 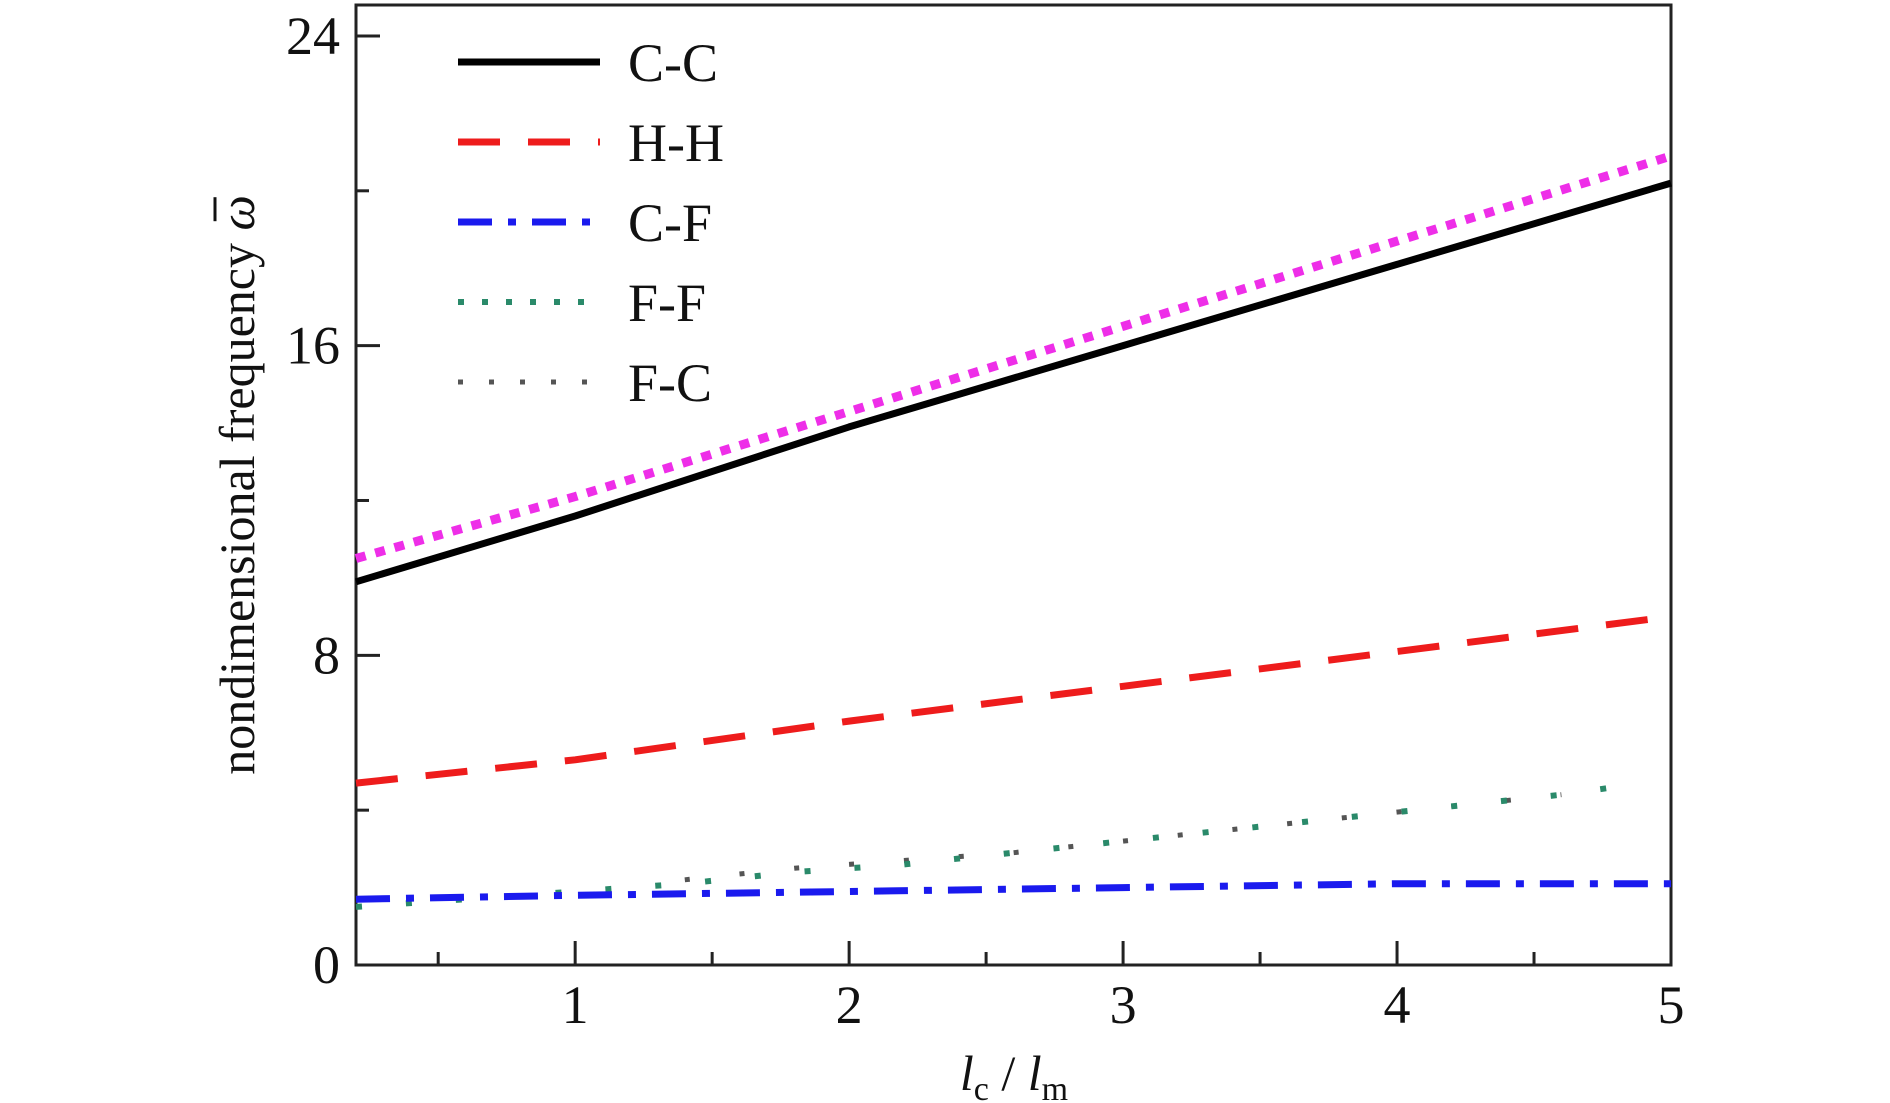 I want to click on legend-label: F-F, so click(x=667, y=303).